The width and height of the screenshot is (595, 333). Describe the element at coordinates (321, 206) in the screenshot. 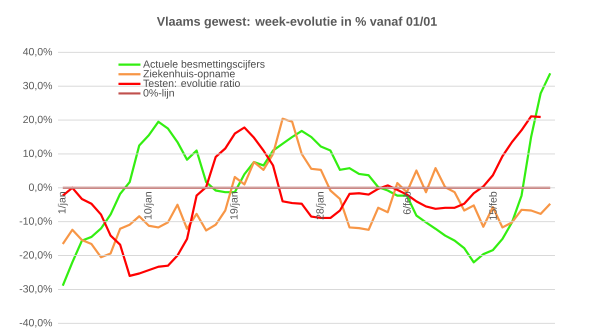

I see `x-tick-label: 28/jan` at that location.